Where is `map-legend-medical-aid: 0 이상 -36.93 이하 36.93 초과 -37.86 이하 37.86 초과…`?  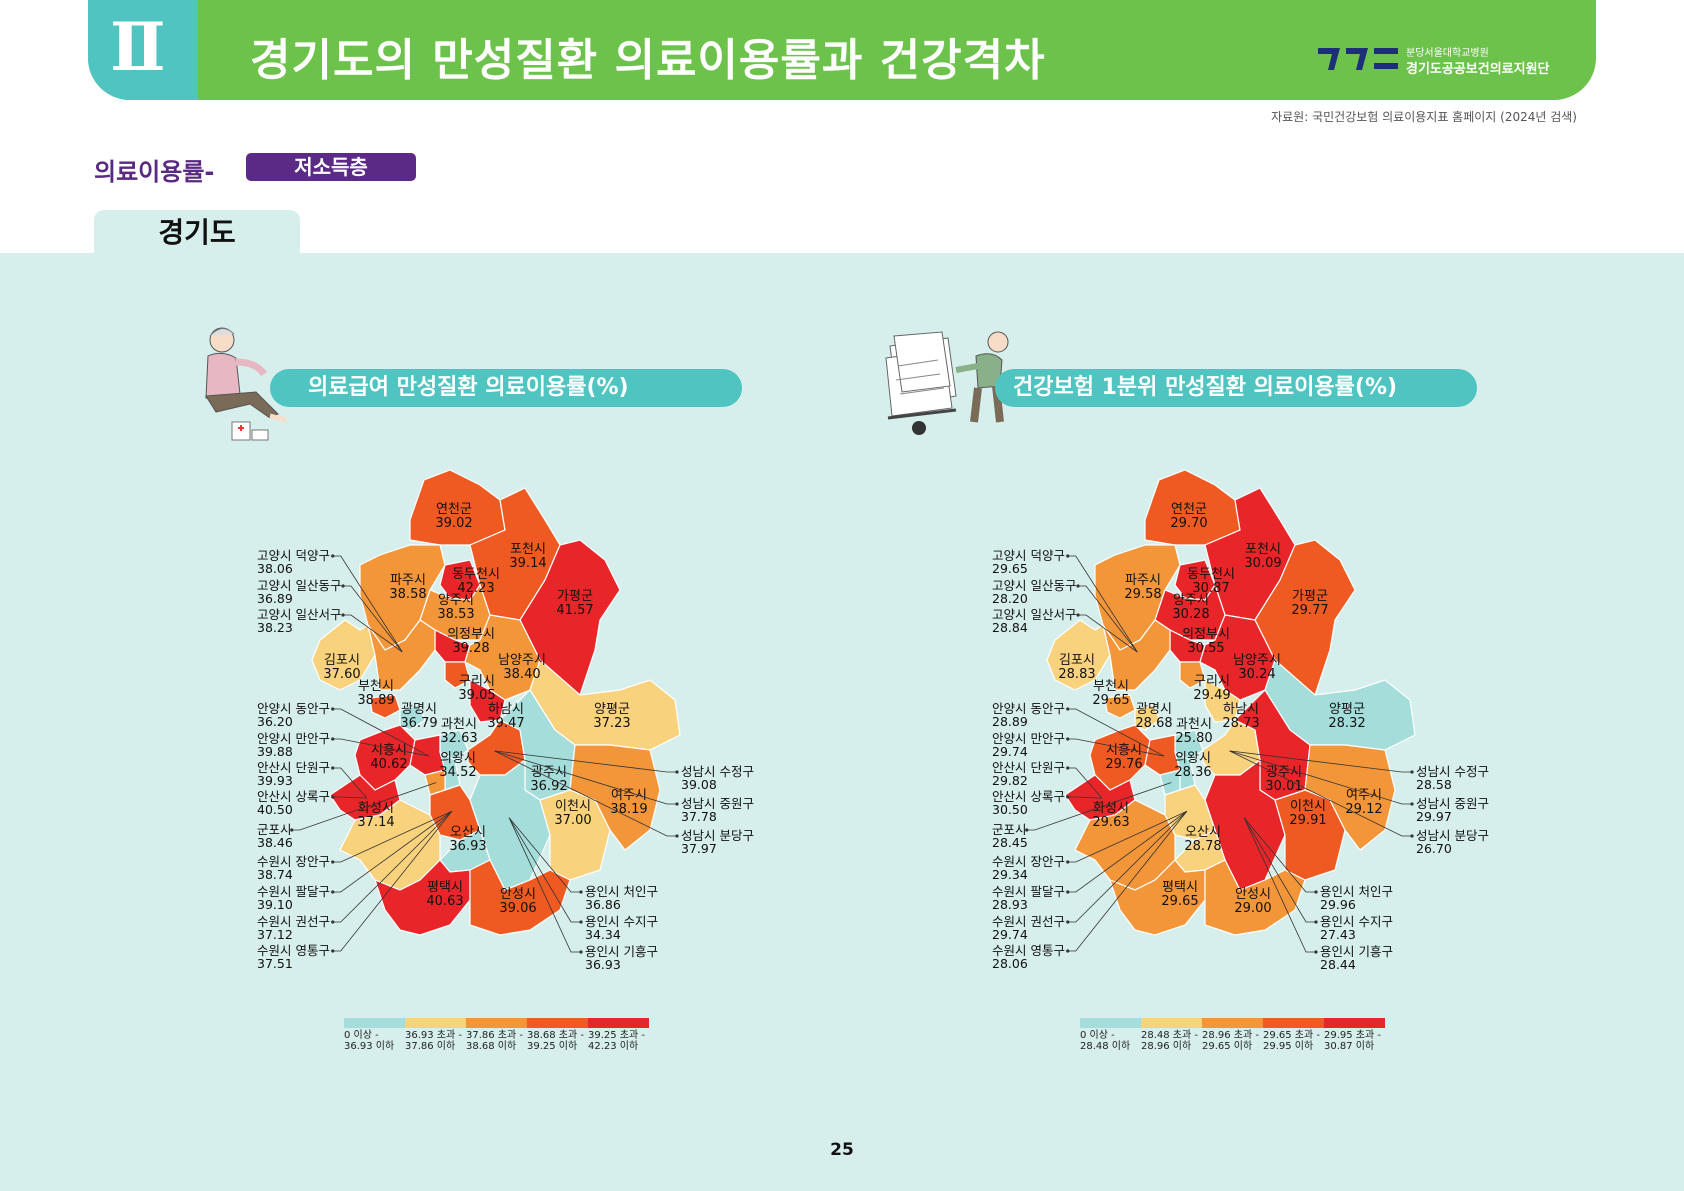 map-legend-medical-aid: 0 이상 -36.93 이하 36.93 초과 -37.86 이하 37.86 초과… is located at coordinates (496, 1035).